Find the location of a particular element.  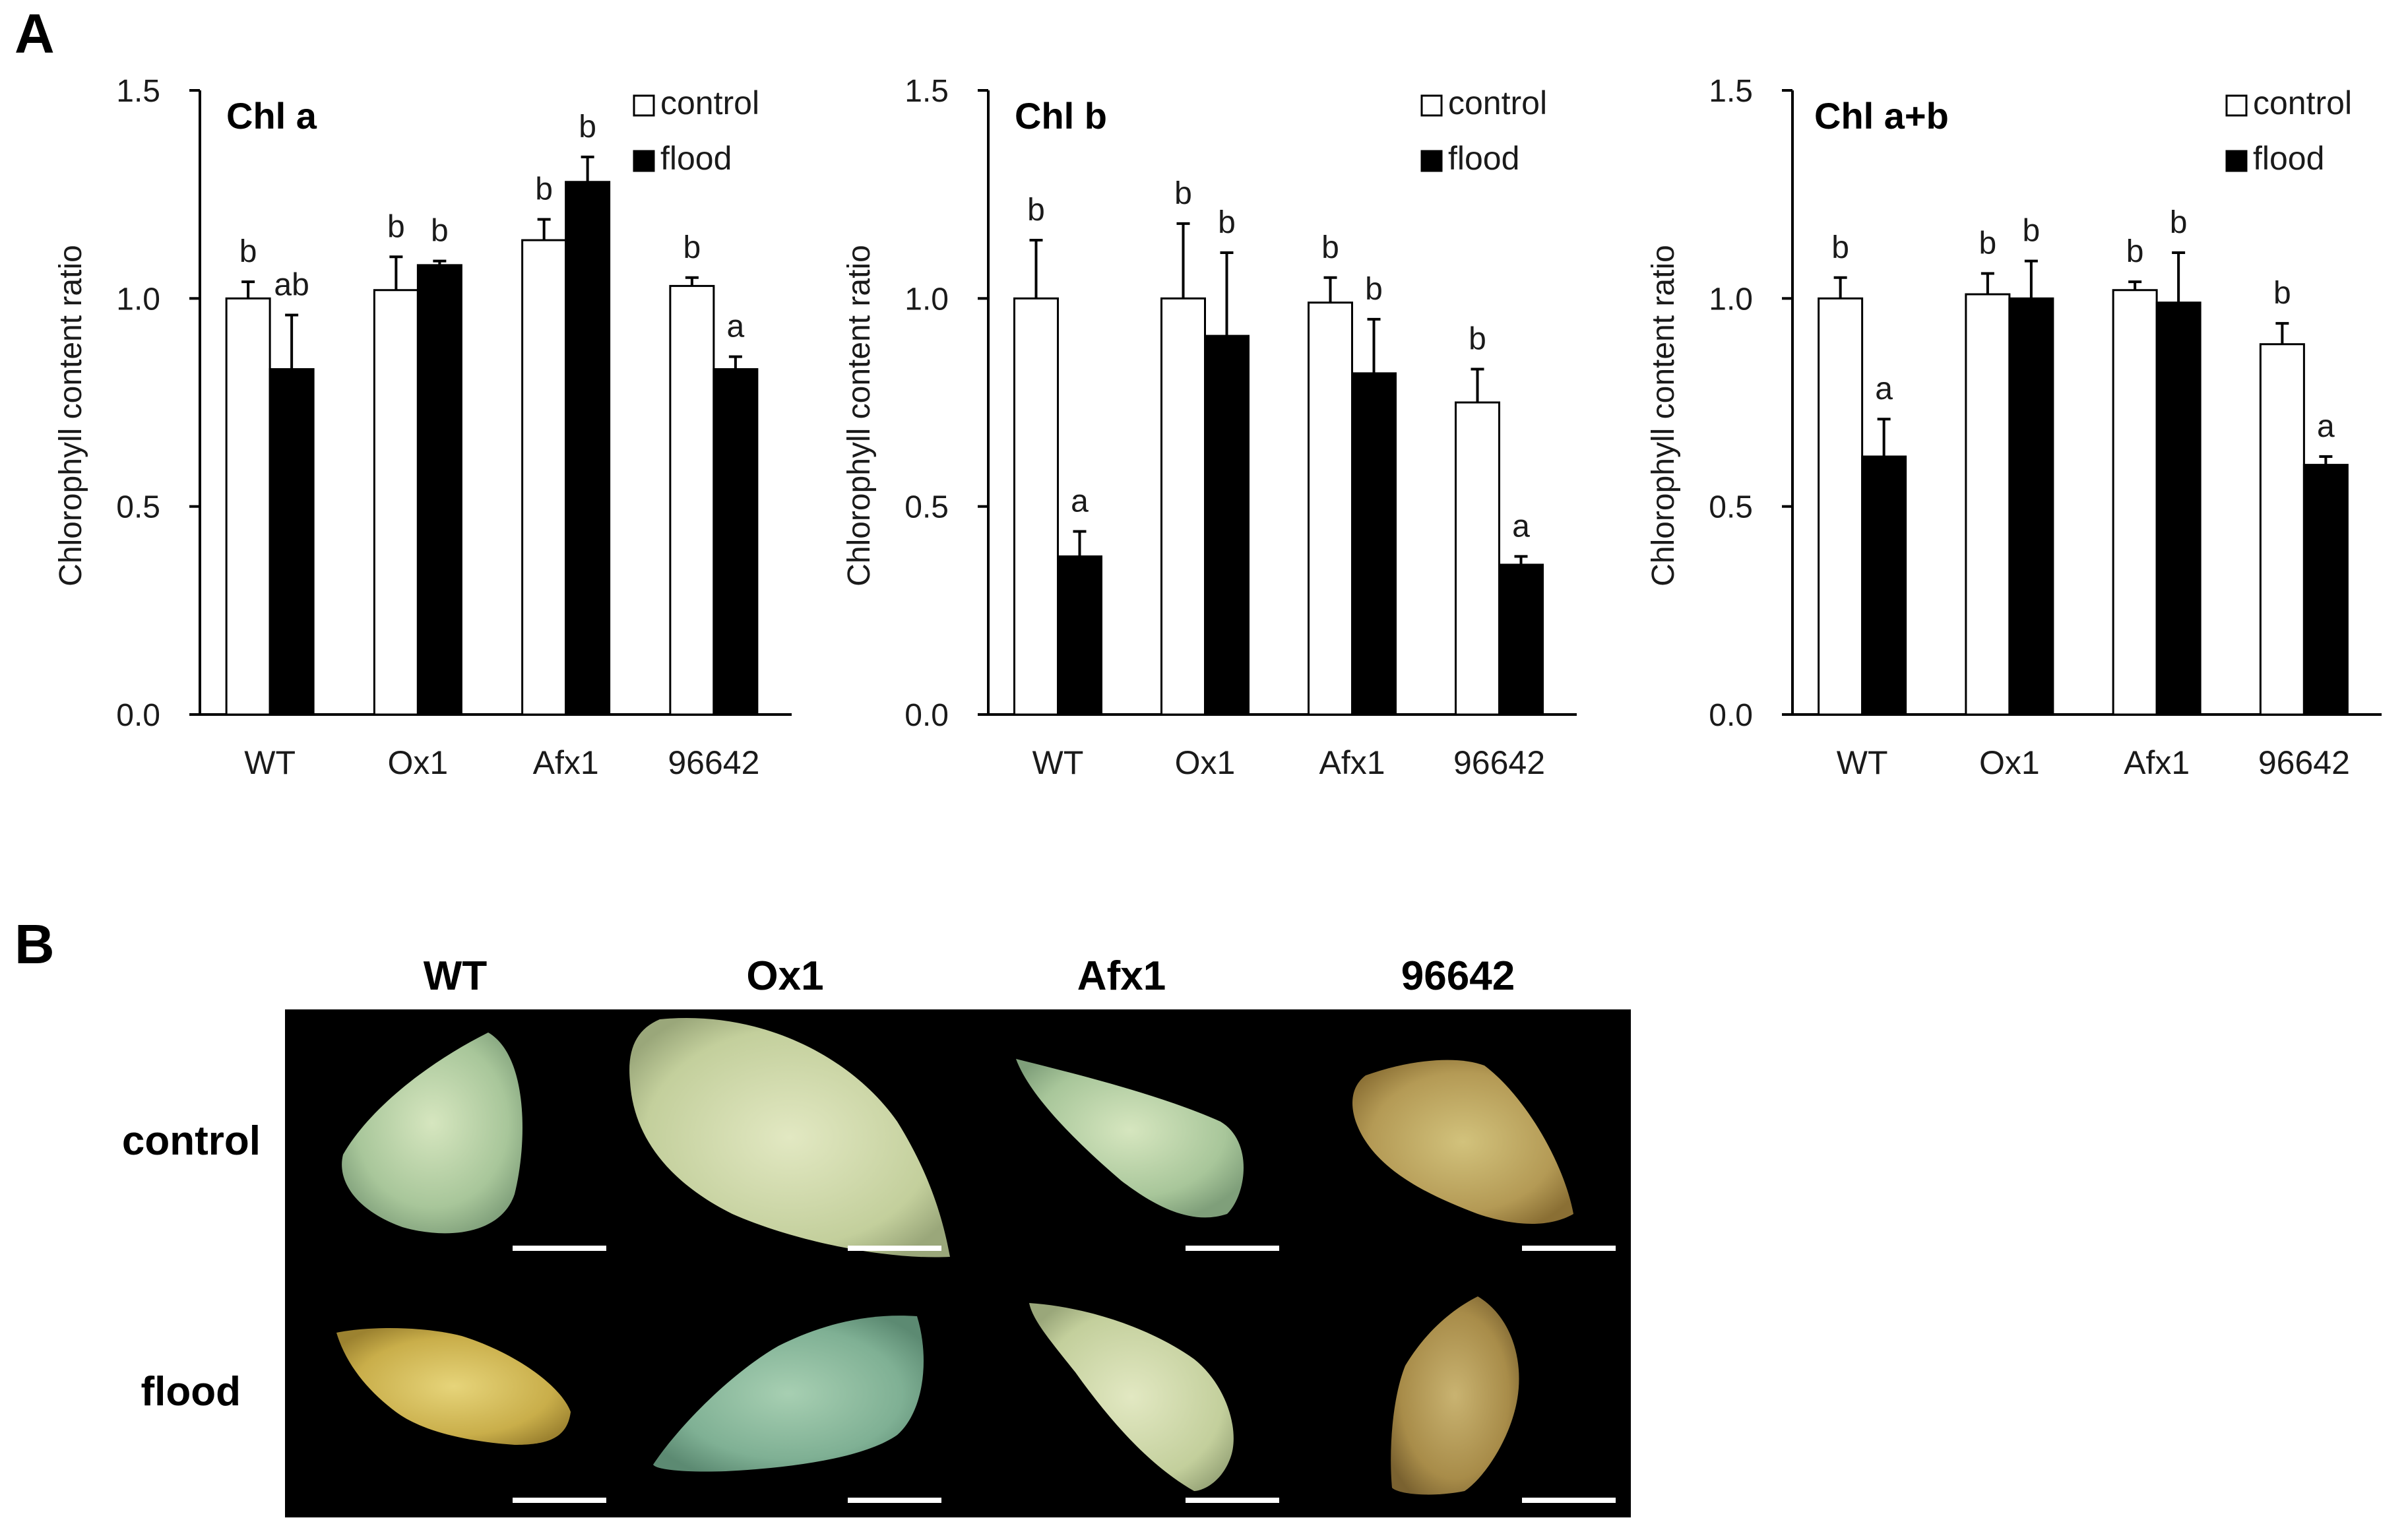

leaf-photo-wt-flood is located at coordinates (453, 1386).